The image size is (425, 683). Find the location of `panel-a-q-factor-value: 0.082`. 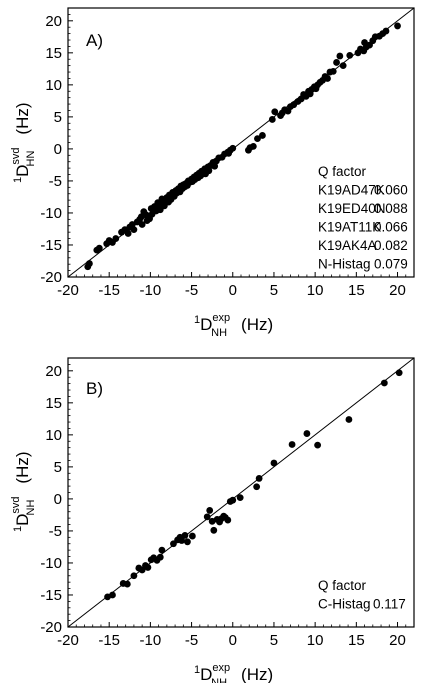

panel-a-q-factor-value: 0.082 is located at coordinates (391, 245).